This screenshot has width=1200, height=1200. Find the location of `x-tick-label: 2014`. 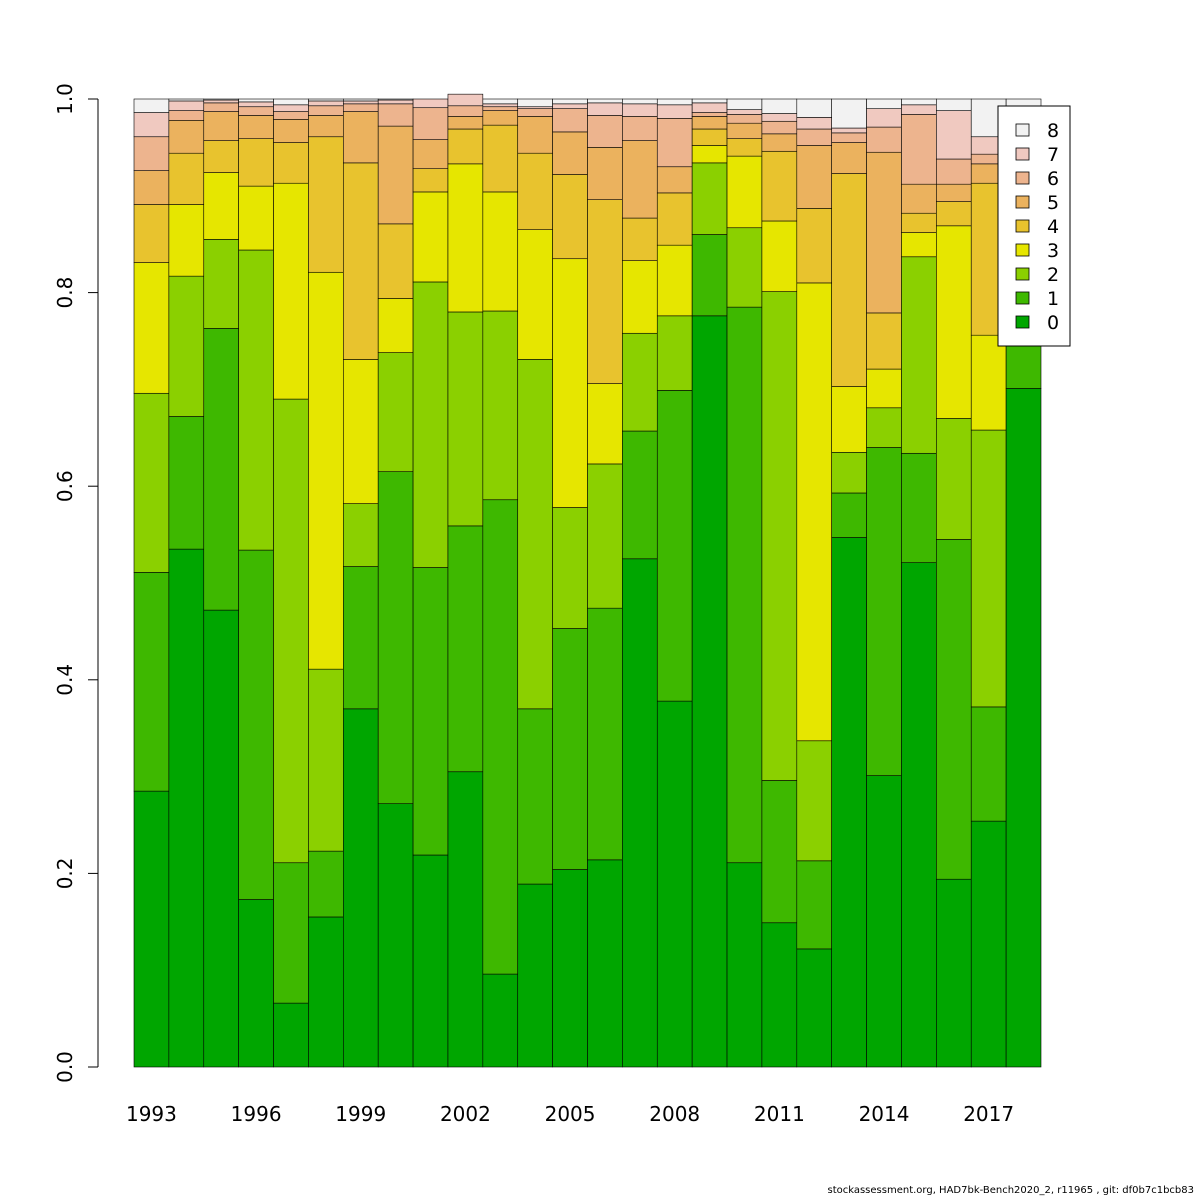

x-tick-label: 2014 is located at coordinates (884, 1114).